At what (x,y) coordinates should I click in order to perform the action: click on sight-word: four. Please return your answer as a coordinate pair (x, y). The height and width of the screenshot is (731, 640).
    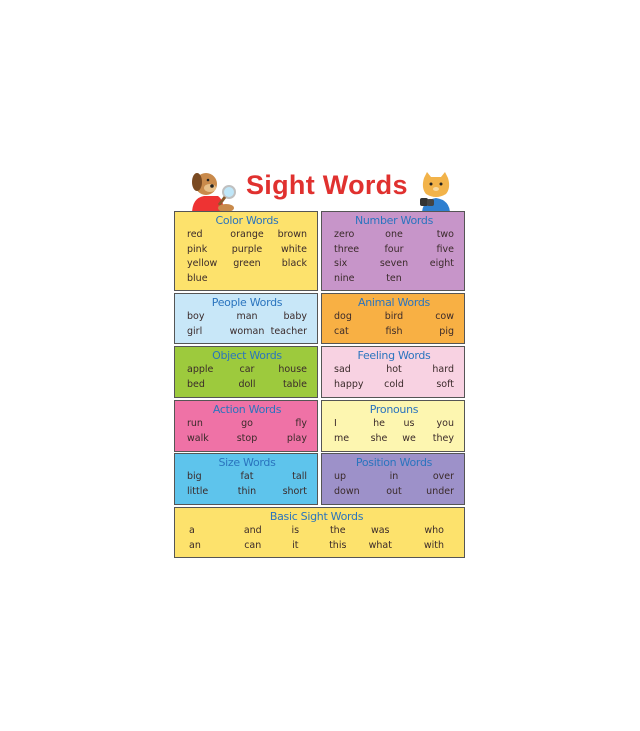
    Looking at the image, I should click on (394, 249).